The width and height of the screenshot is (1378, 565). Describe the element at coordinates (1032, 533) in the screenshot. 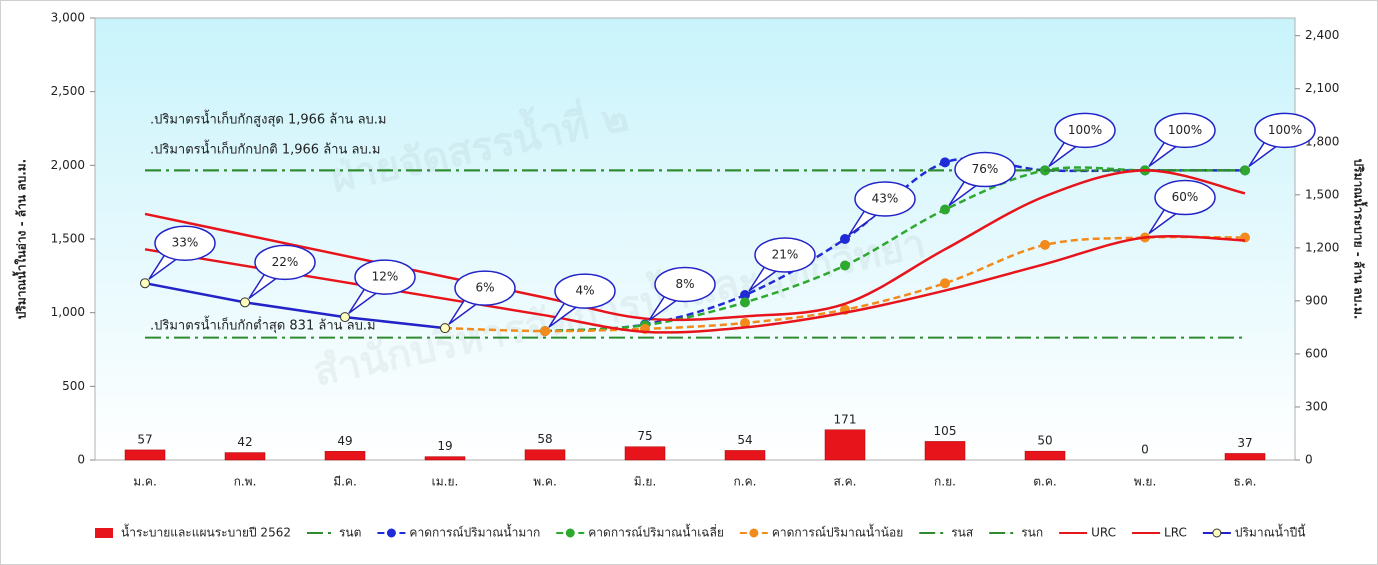

I see `legend-label: รนก` at that location.